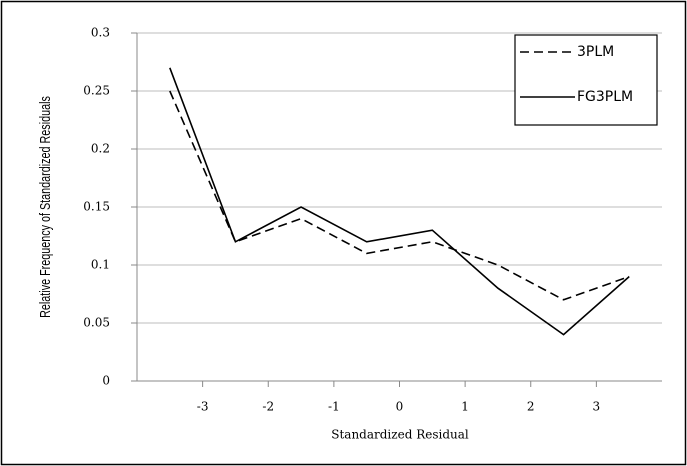 This screenshot has height=466, width=687. Describe the element at coordinates (400, 435) in the screenshot. I see `x-axis-title: Standardized Residual` at that location.